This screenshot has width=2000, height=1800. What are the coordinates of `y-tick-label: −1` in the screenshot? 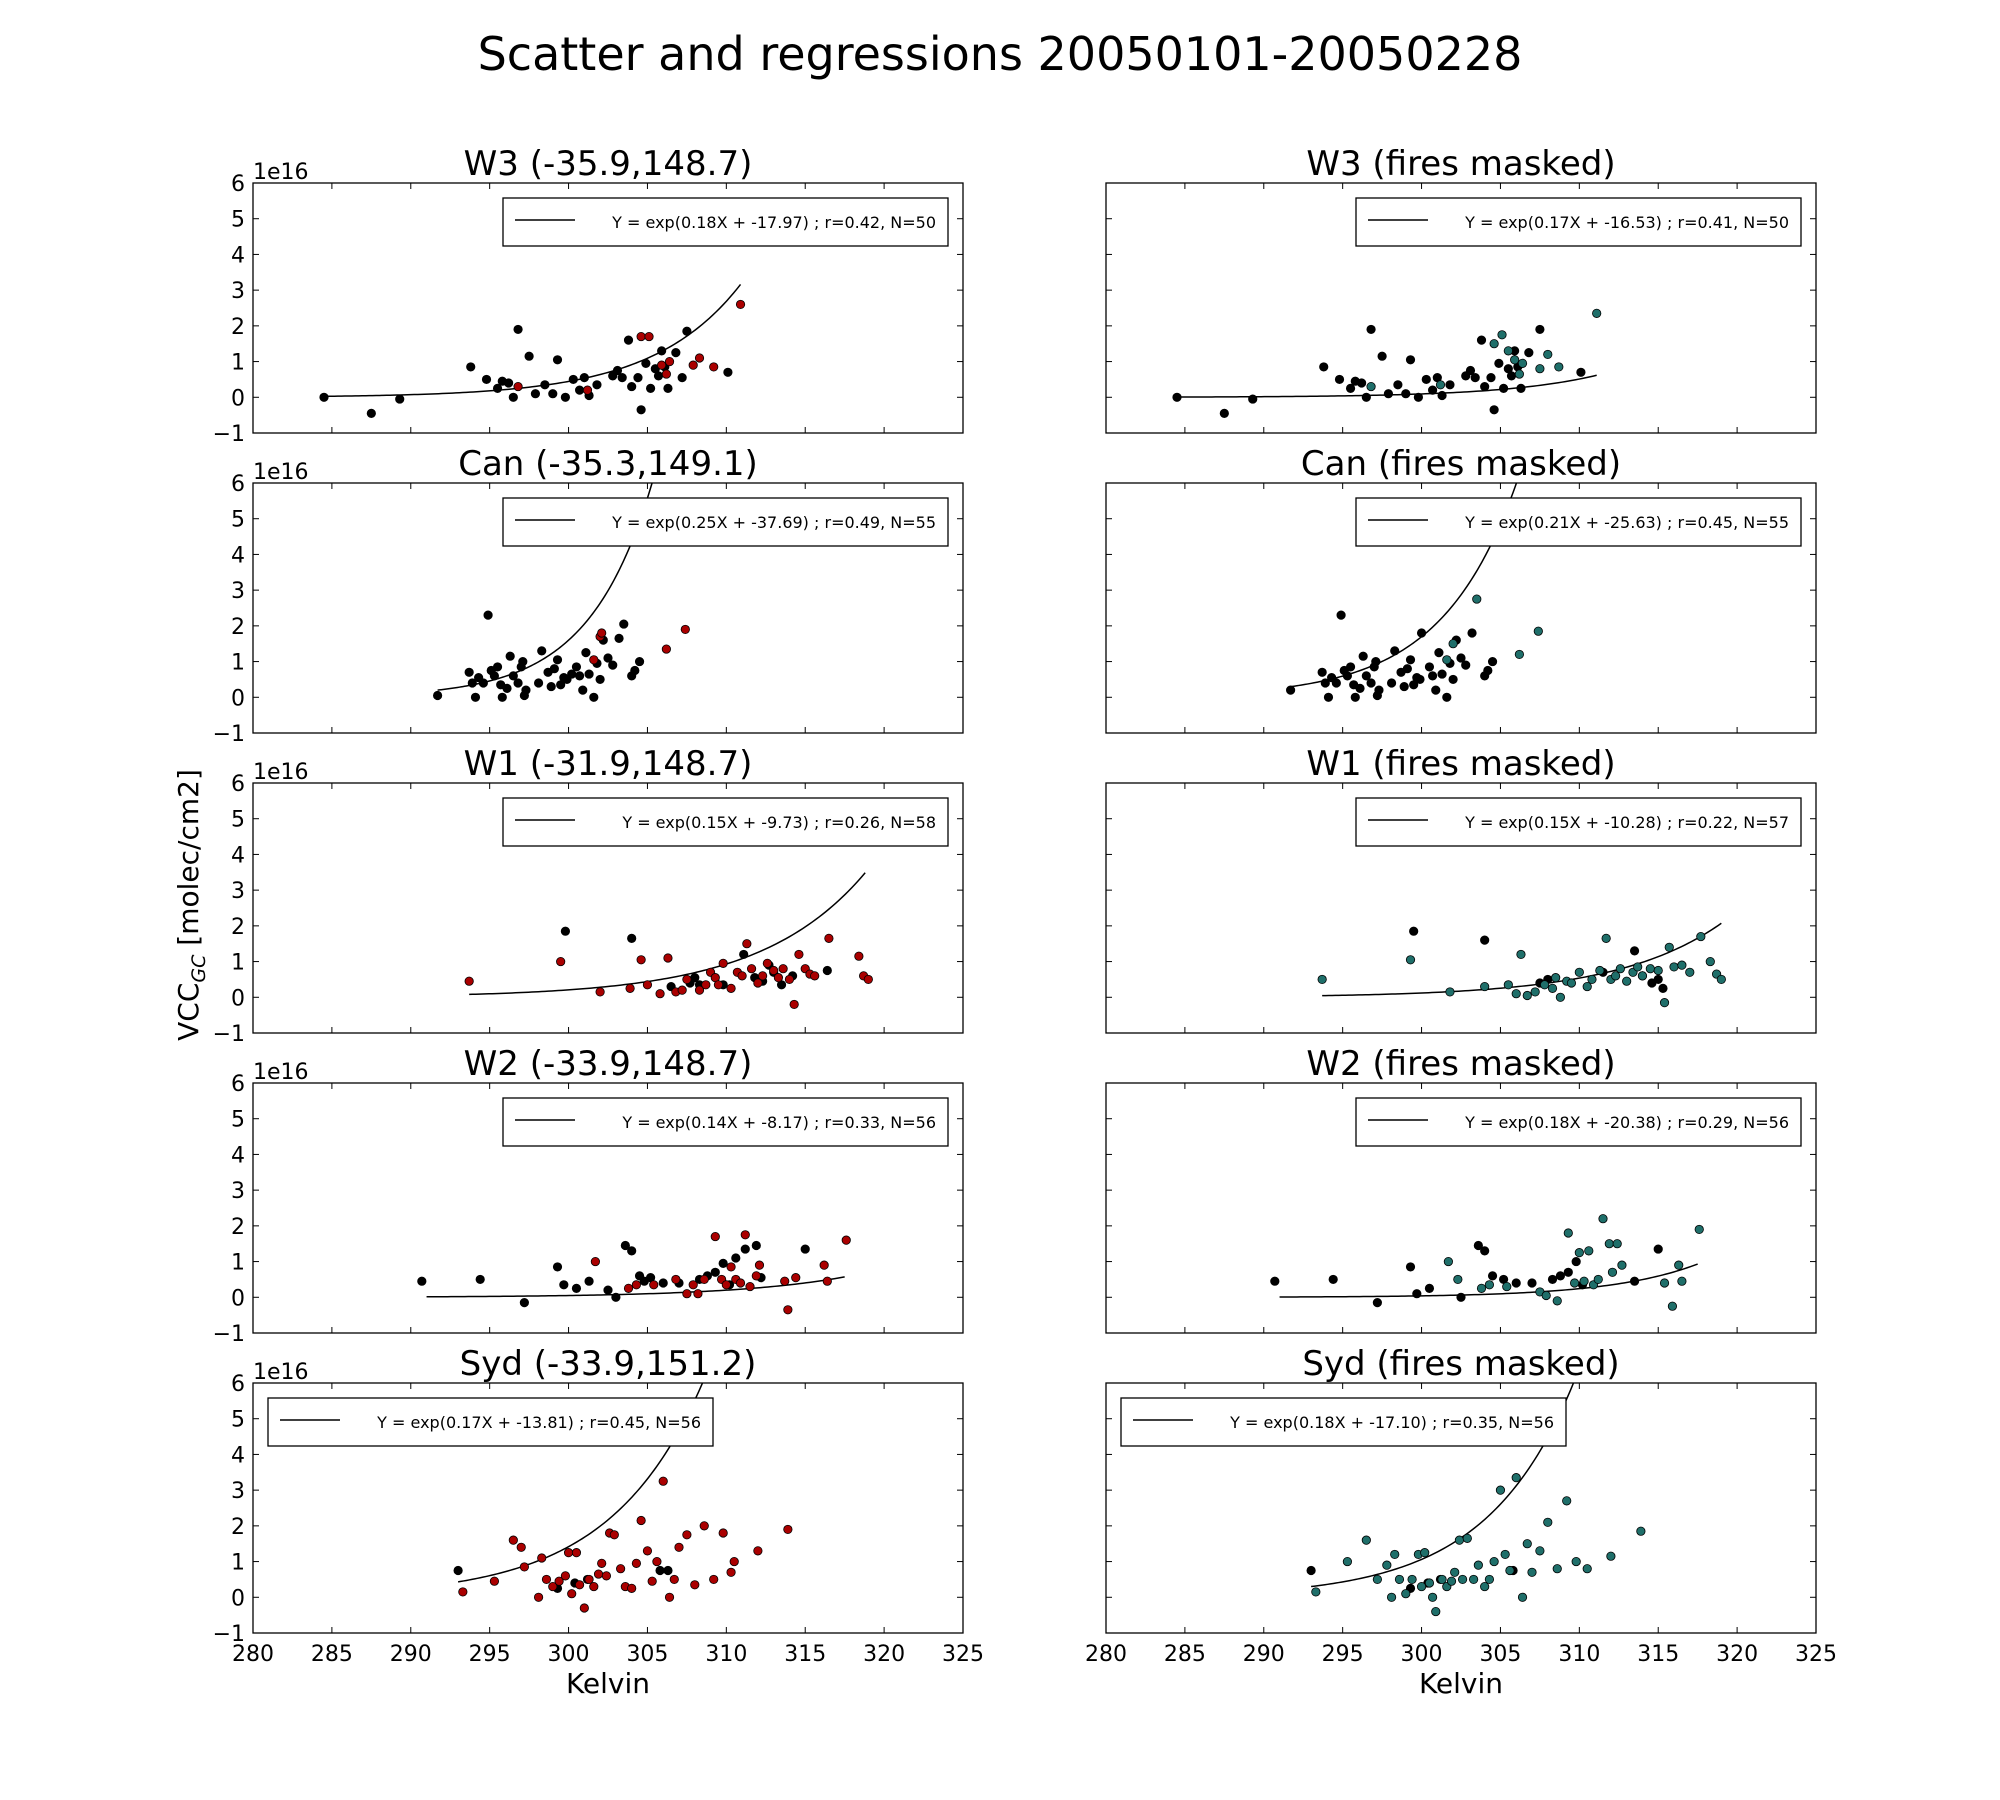 It's located at (229, 434).